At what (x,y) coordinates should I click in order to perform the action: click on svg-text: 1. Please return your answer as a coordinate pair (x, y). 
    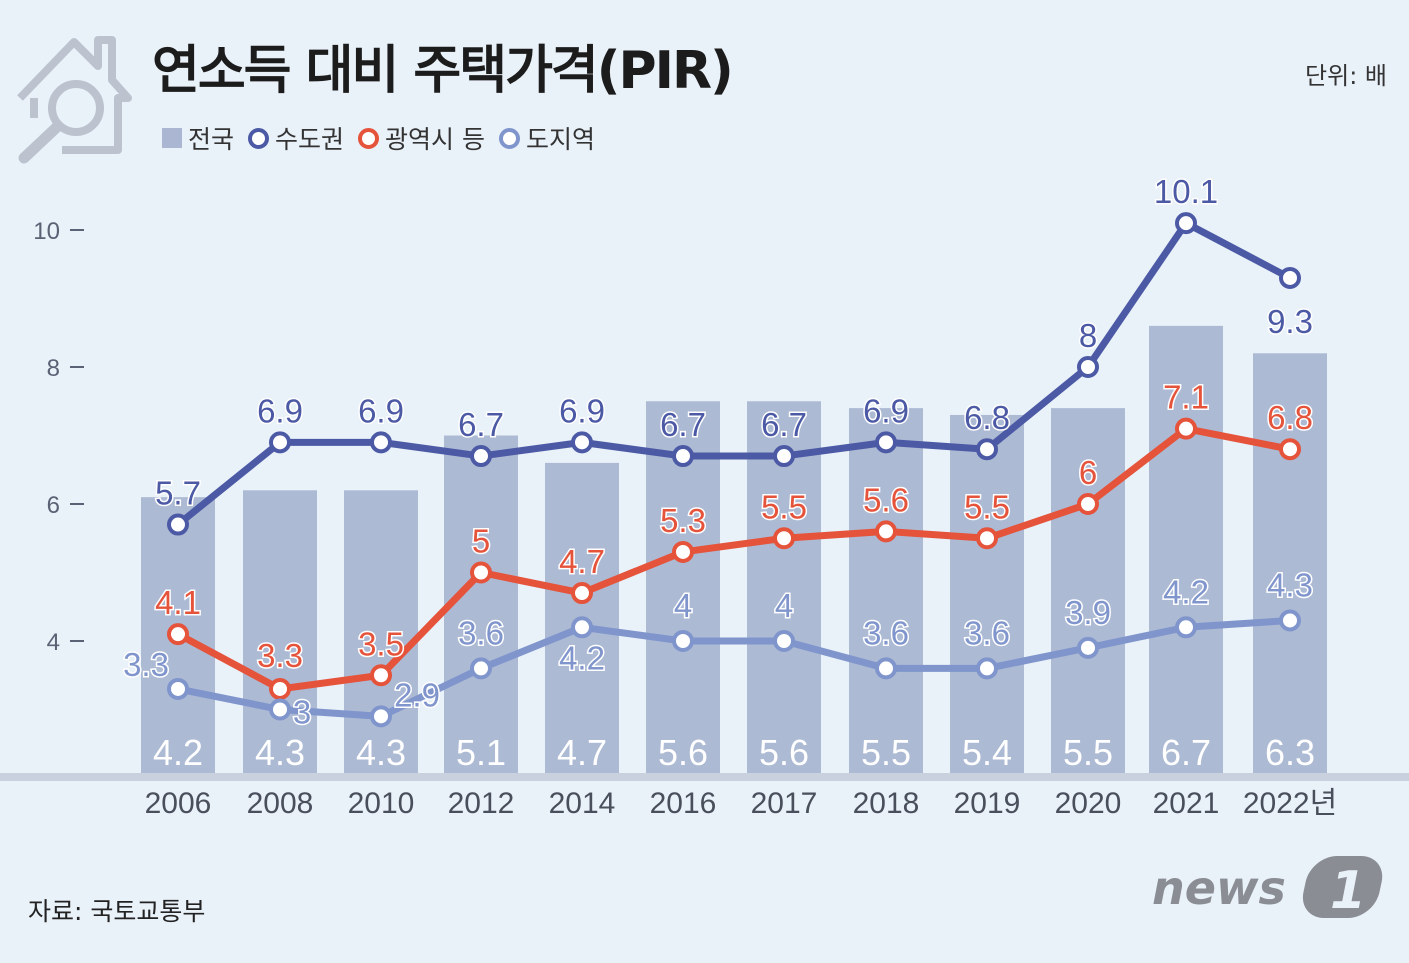
    Looking at the image, I should click on (1348, 891).